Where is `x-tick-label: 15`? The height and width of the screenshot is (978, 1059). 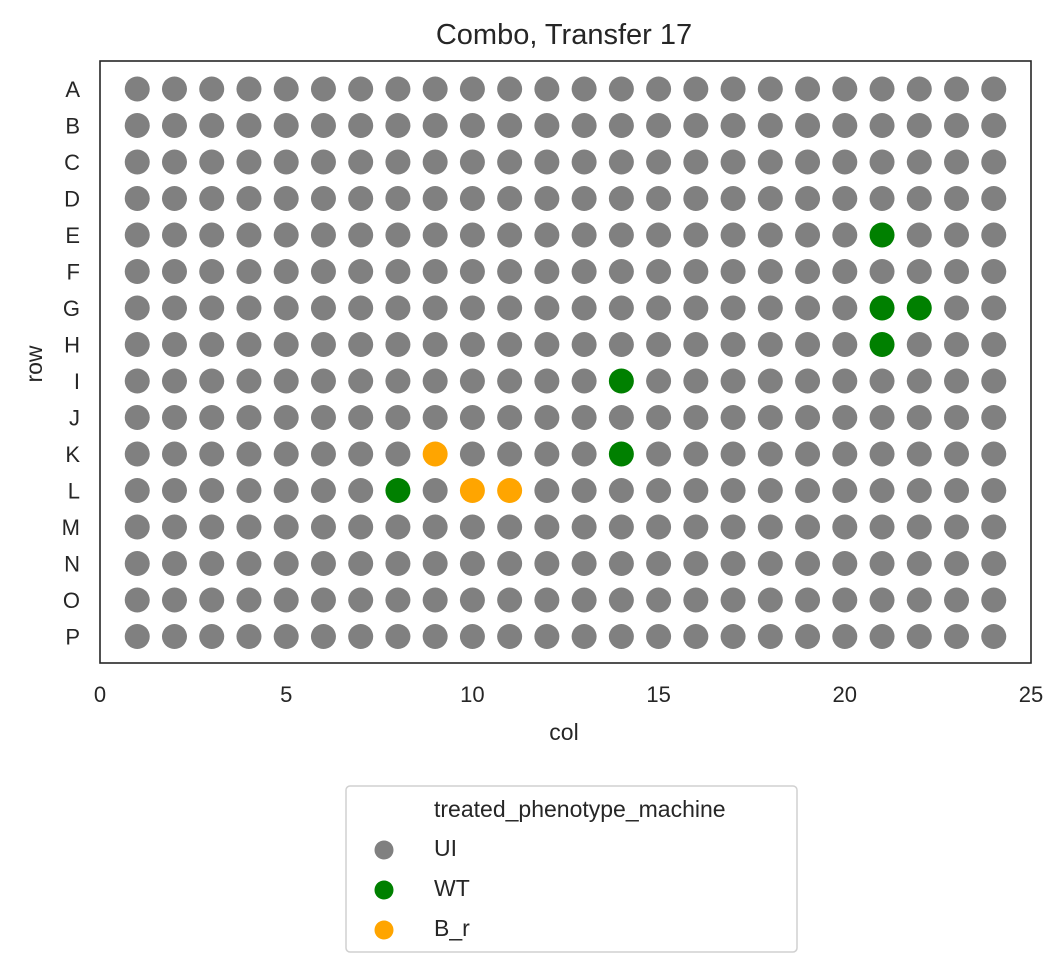
x-tick-label: 15 is located at coordinates (658, 694).